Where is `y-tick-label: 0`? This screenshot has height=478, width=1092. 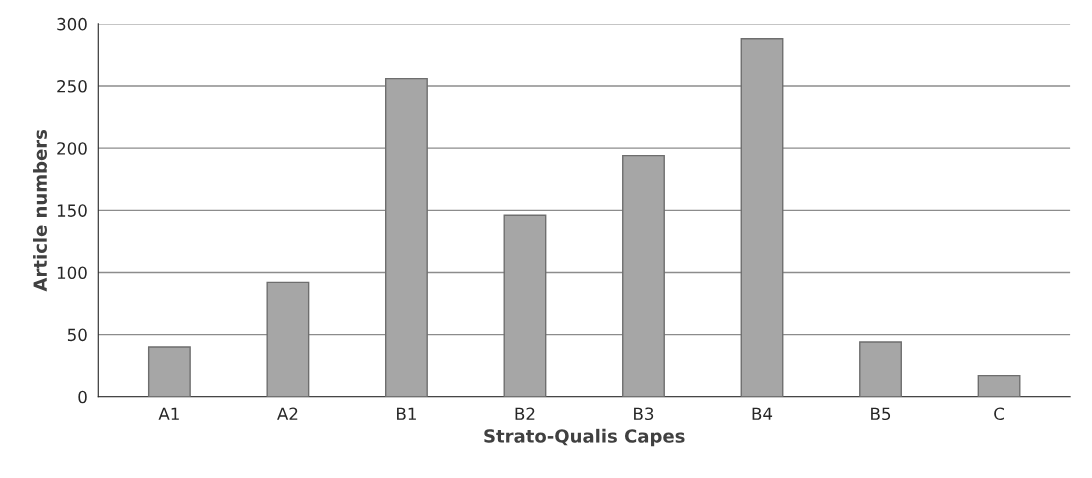 y-tick-label: 0 is located at coordinates (82, 397).